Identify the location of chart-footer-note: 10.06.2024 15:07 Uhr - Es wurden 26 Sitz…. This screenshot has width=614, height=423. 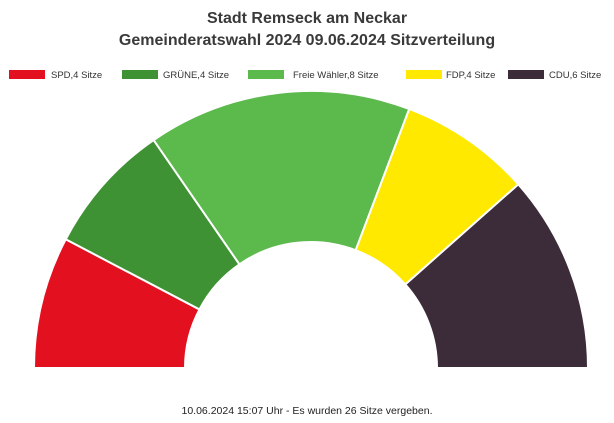
(307, 411).